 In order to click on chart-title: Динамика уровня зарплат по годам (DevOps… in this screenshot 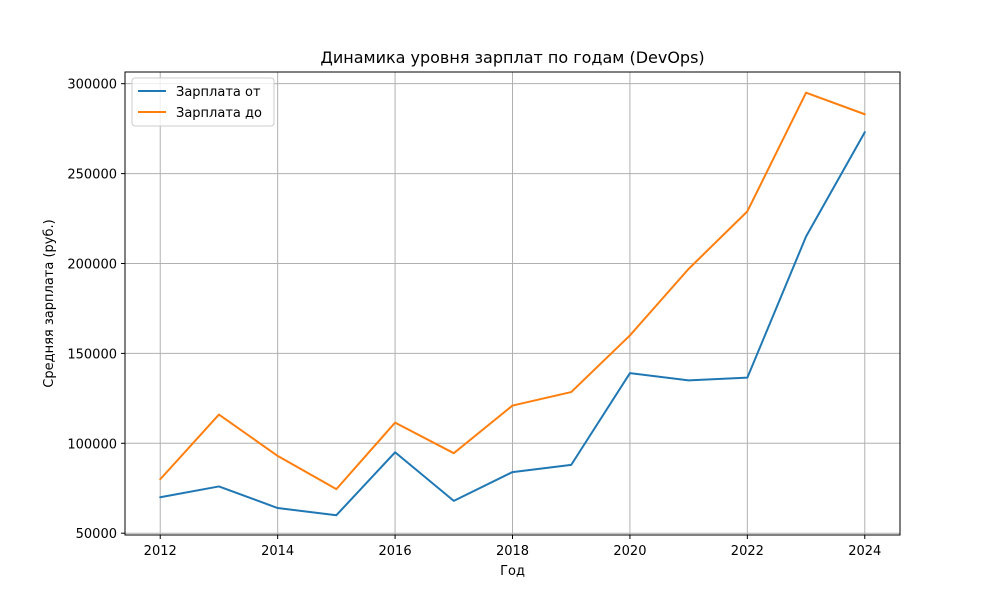, I will do `click(512, 57)`.